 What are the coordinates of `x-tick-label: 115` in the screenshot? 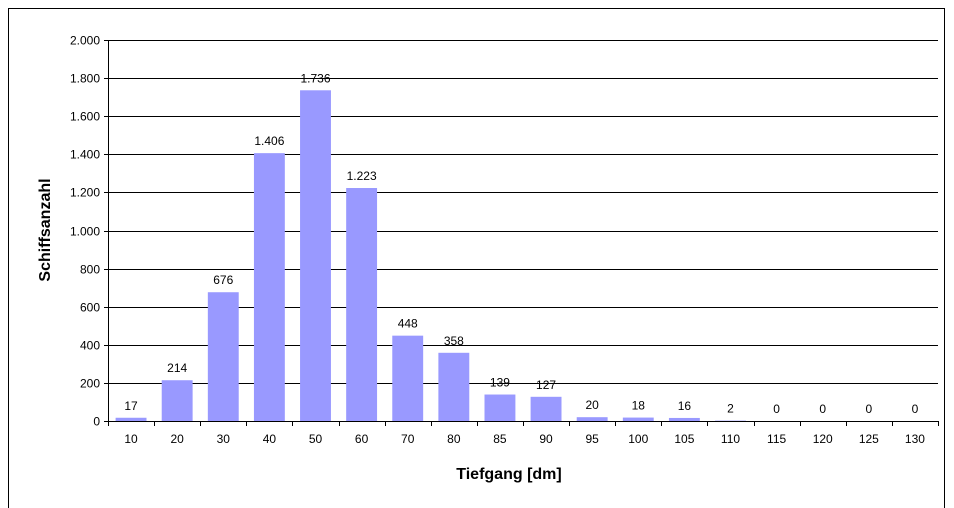 It's located at (776, 439).